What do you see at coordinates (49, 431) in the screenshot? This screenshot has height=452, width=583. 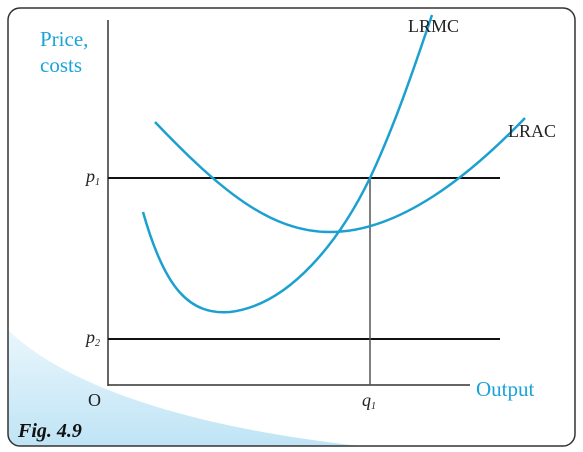 I see `figure-caption: Fig. 4.9` at bounding box center [49, 431].